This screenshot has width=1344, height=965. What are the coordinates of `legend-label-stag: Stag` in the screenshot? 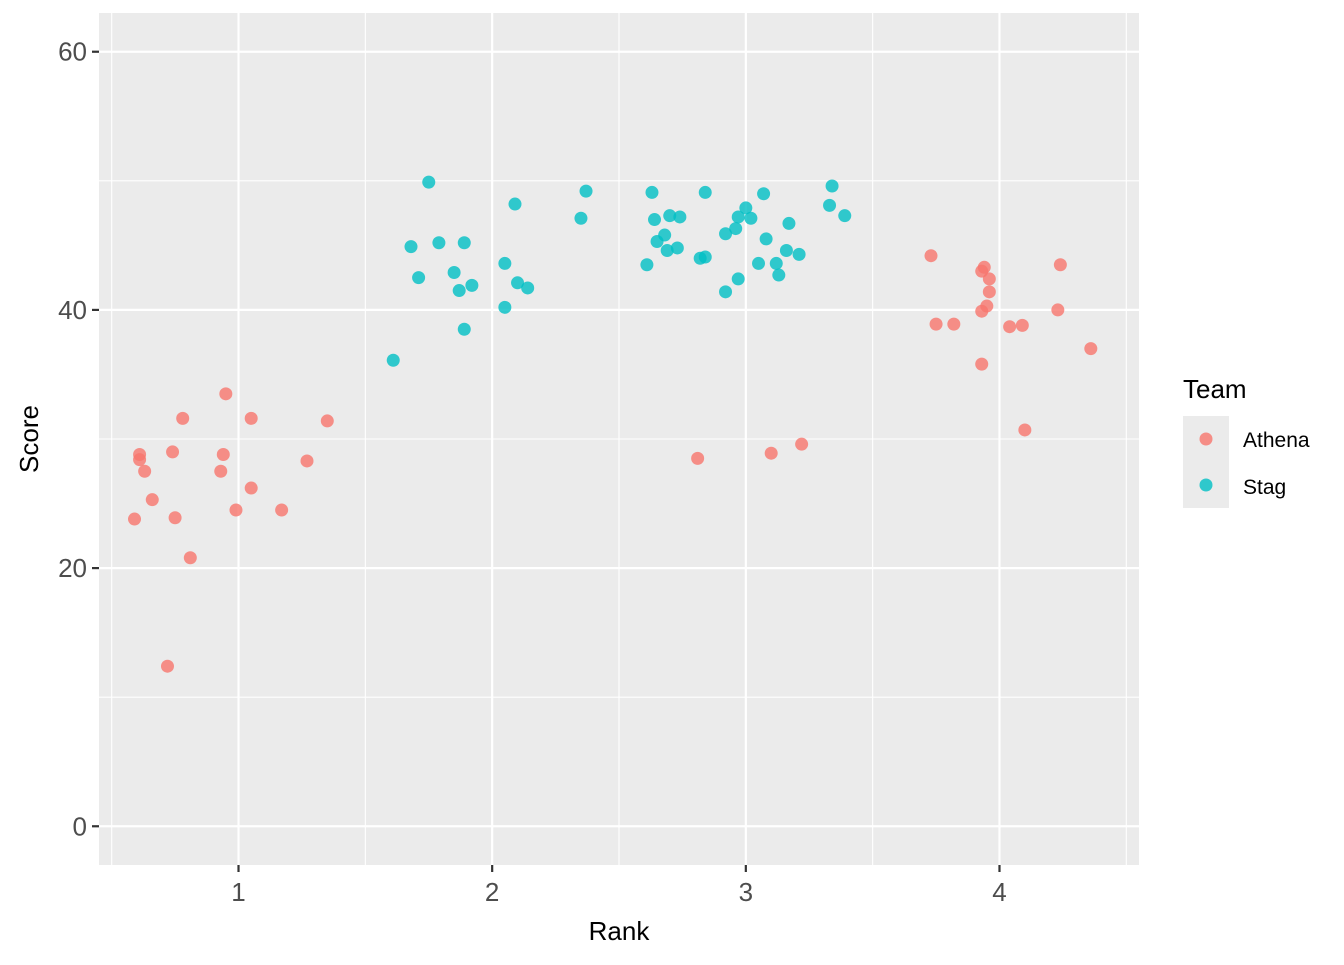 It's located at (1264, 487).